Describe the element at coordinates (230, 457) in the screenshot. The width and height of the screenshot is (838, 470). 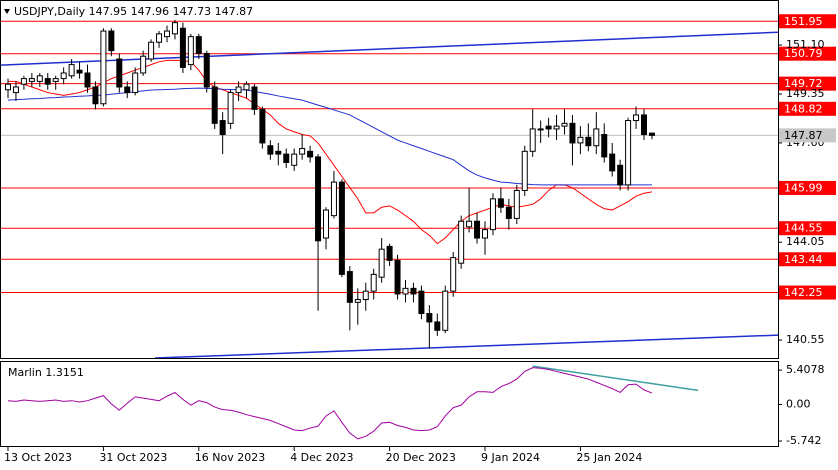
I see `x-tick-label: 16 Nov 2023` at that location.